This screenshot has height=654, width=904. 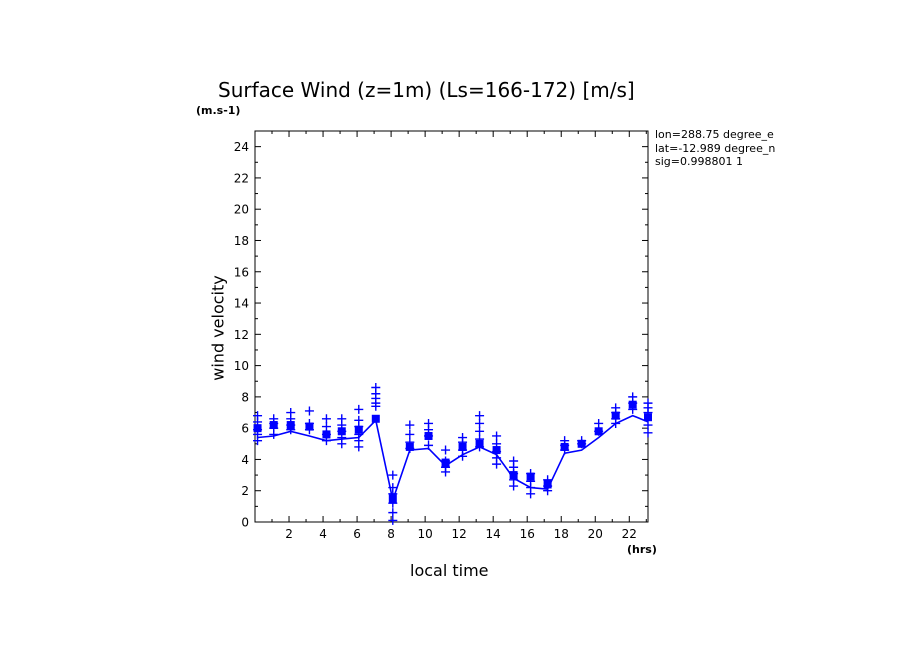 What do you see at coordinates (459, 534) in the screenshot?
I see `x-tick-label: 12` at bounding box center [459, 534].